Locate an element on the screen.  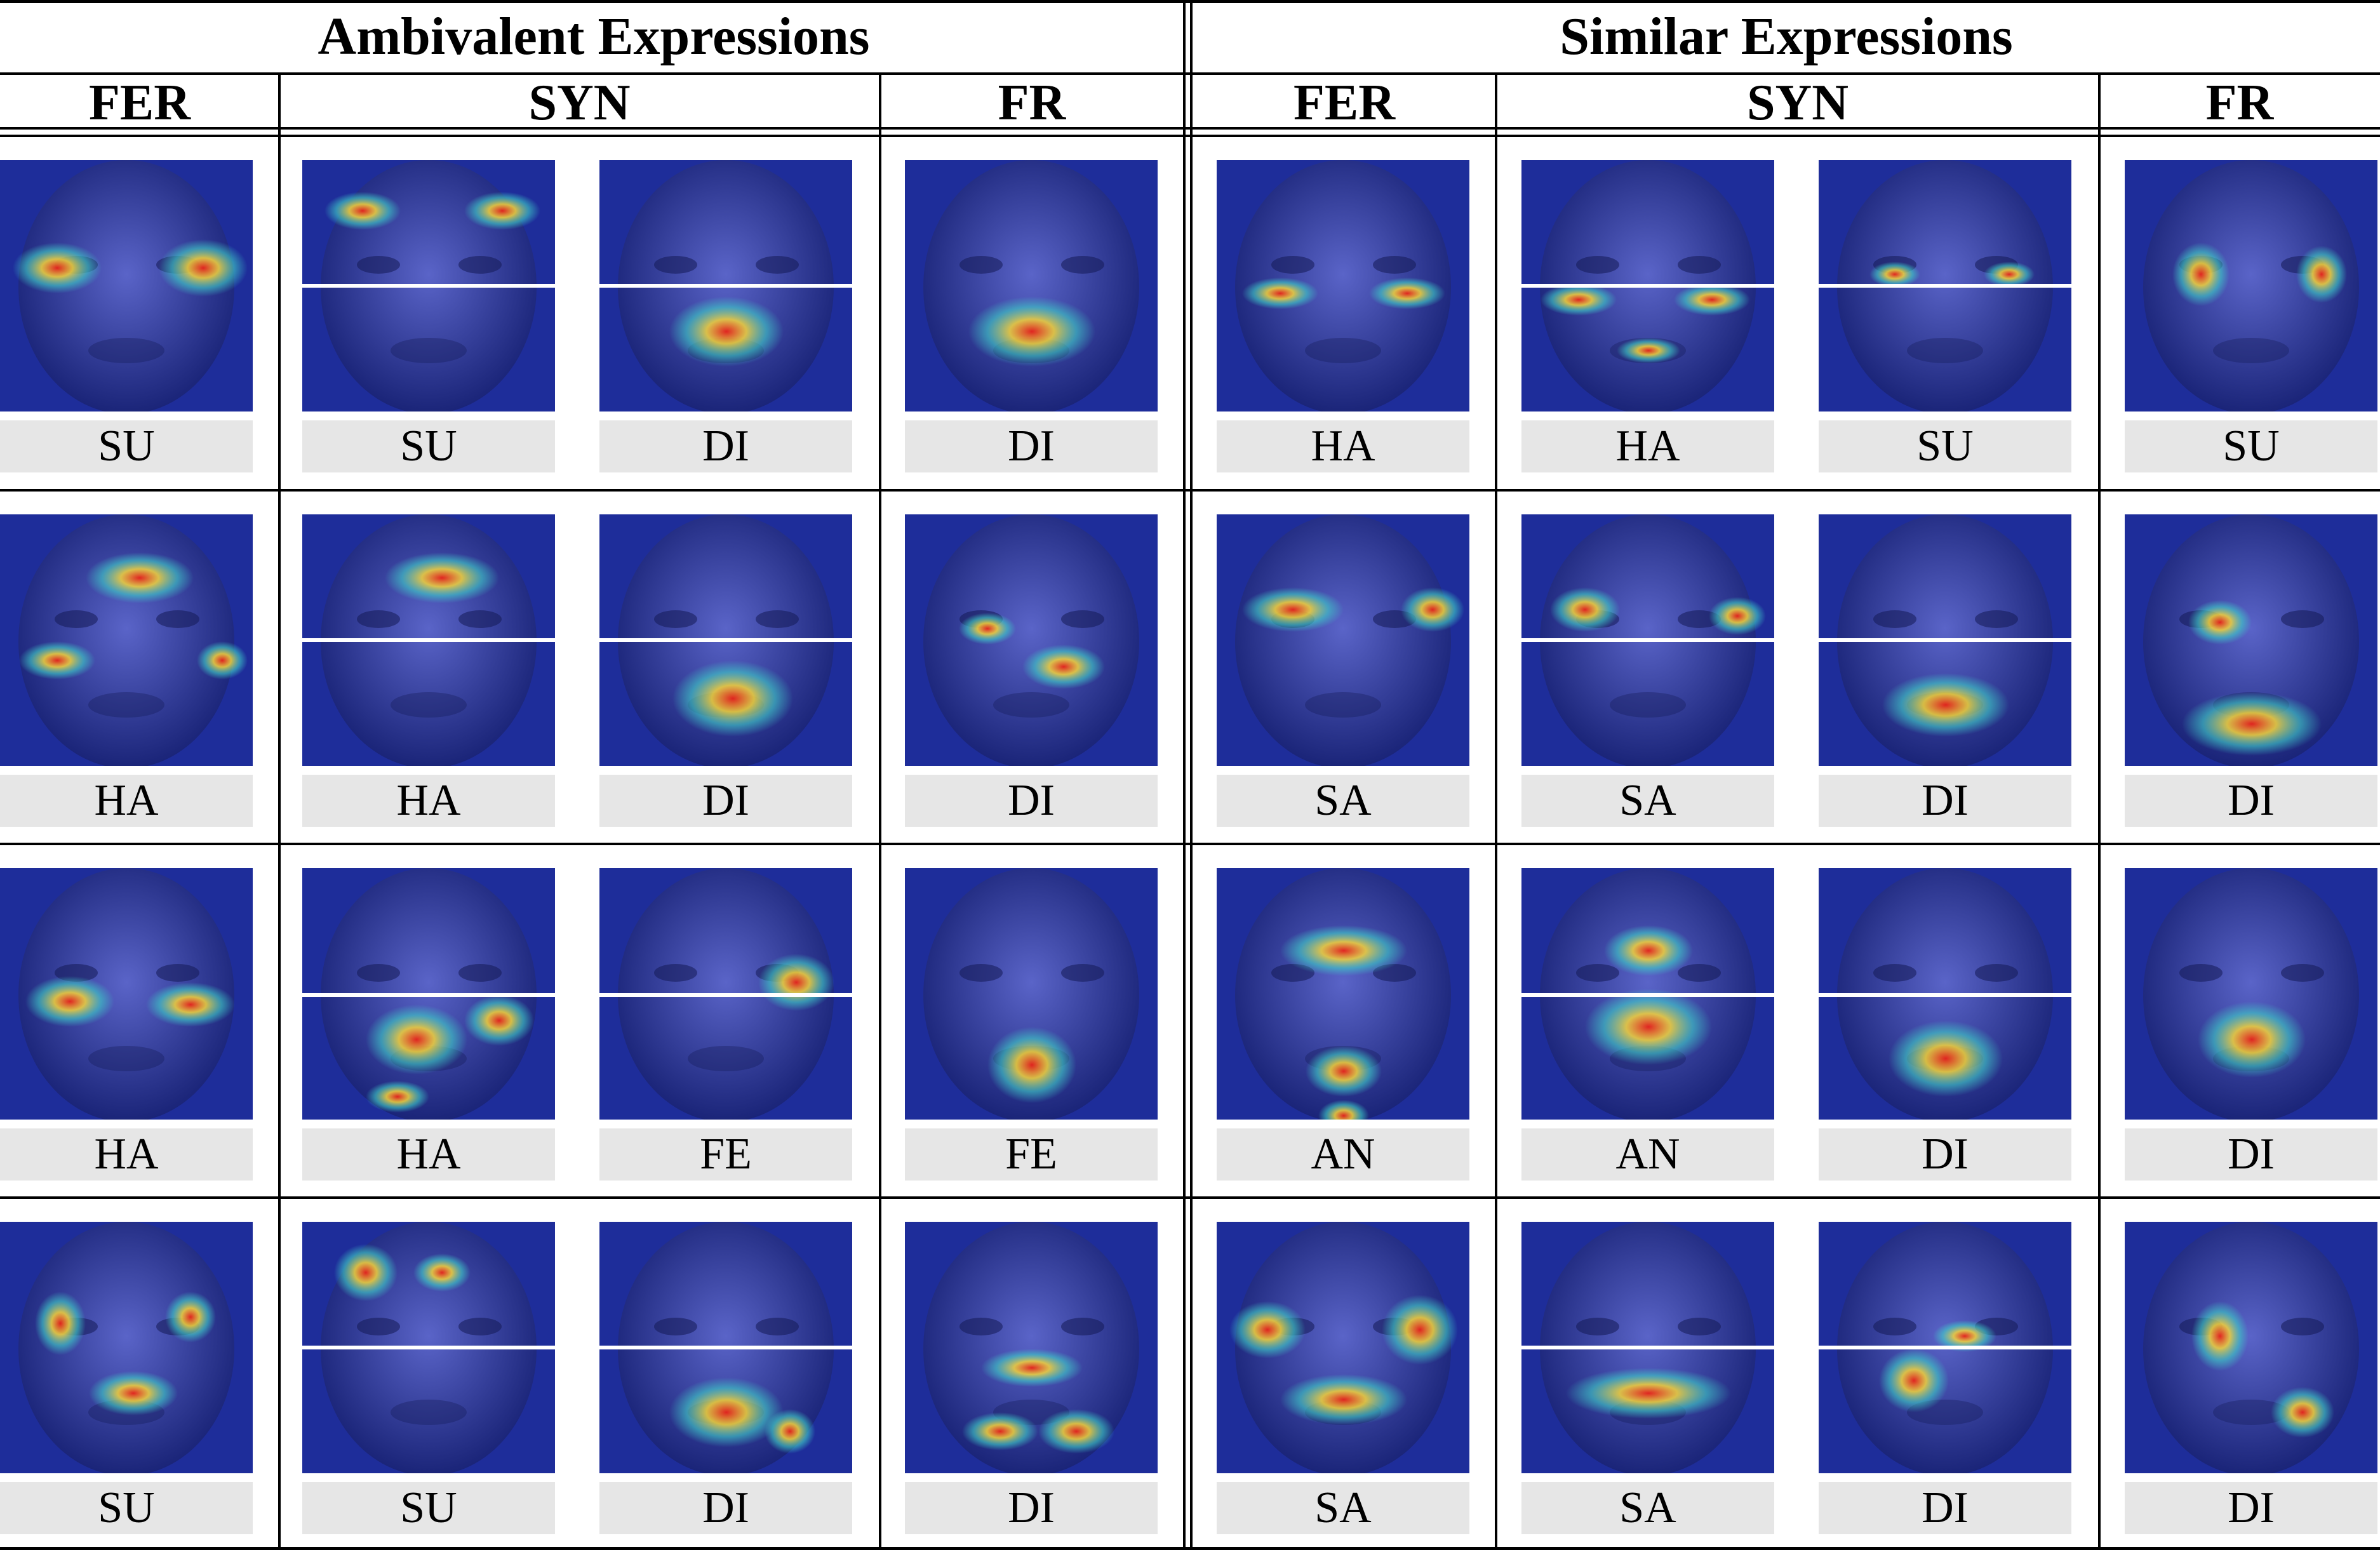
vrule-syn-fr-left is located at coordinates (880, 811).